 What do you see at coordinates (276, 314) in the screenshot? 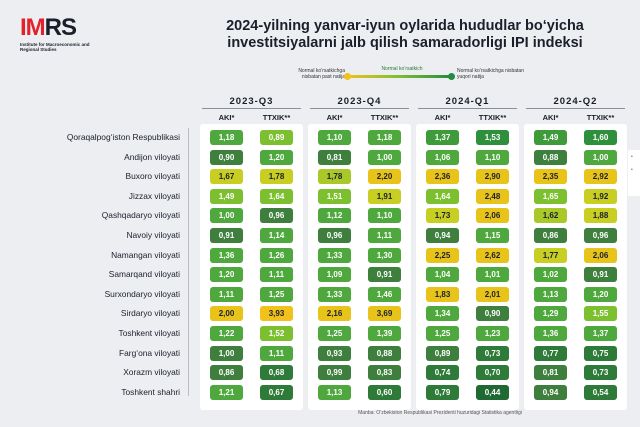
I see `heatmap-cell: 3,93` at bounding box center [276, 314].